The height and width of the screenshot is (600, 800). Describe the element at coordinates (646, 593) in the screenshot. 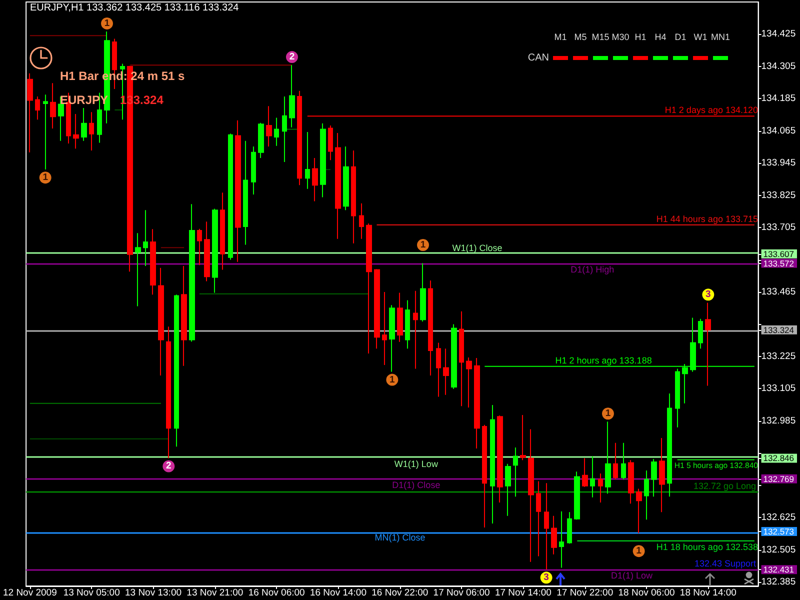

I see `x-tick-label: 18 Nov 06:00` at that location.